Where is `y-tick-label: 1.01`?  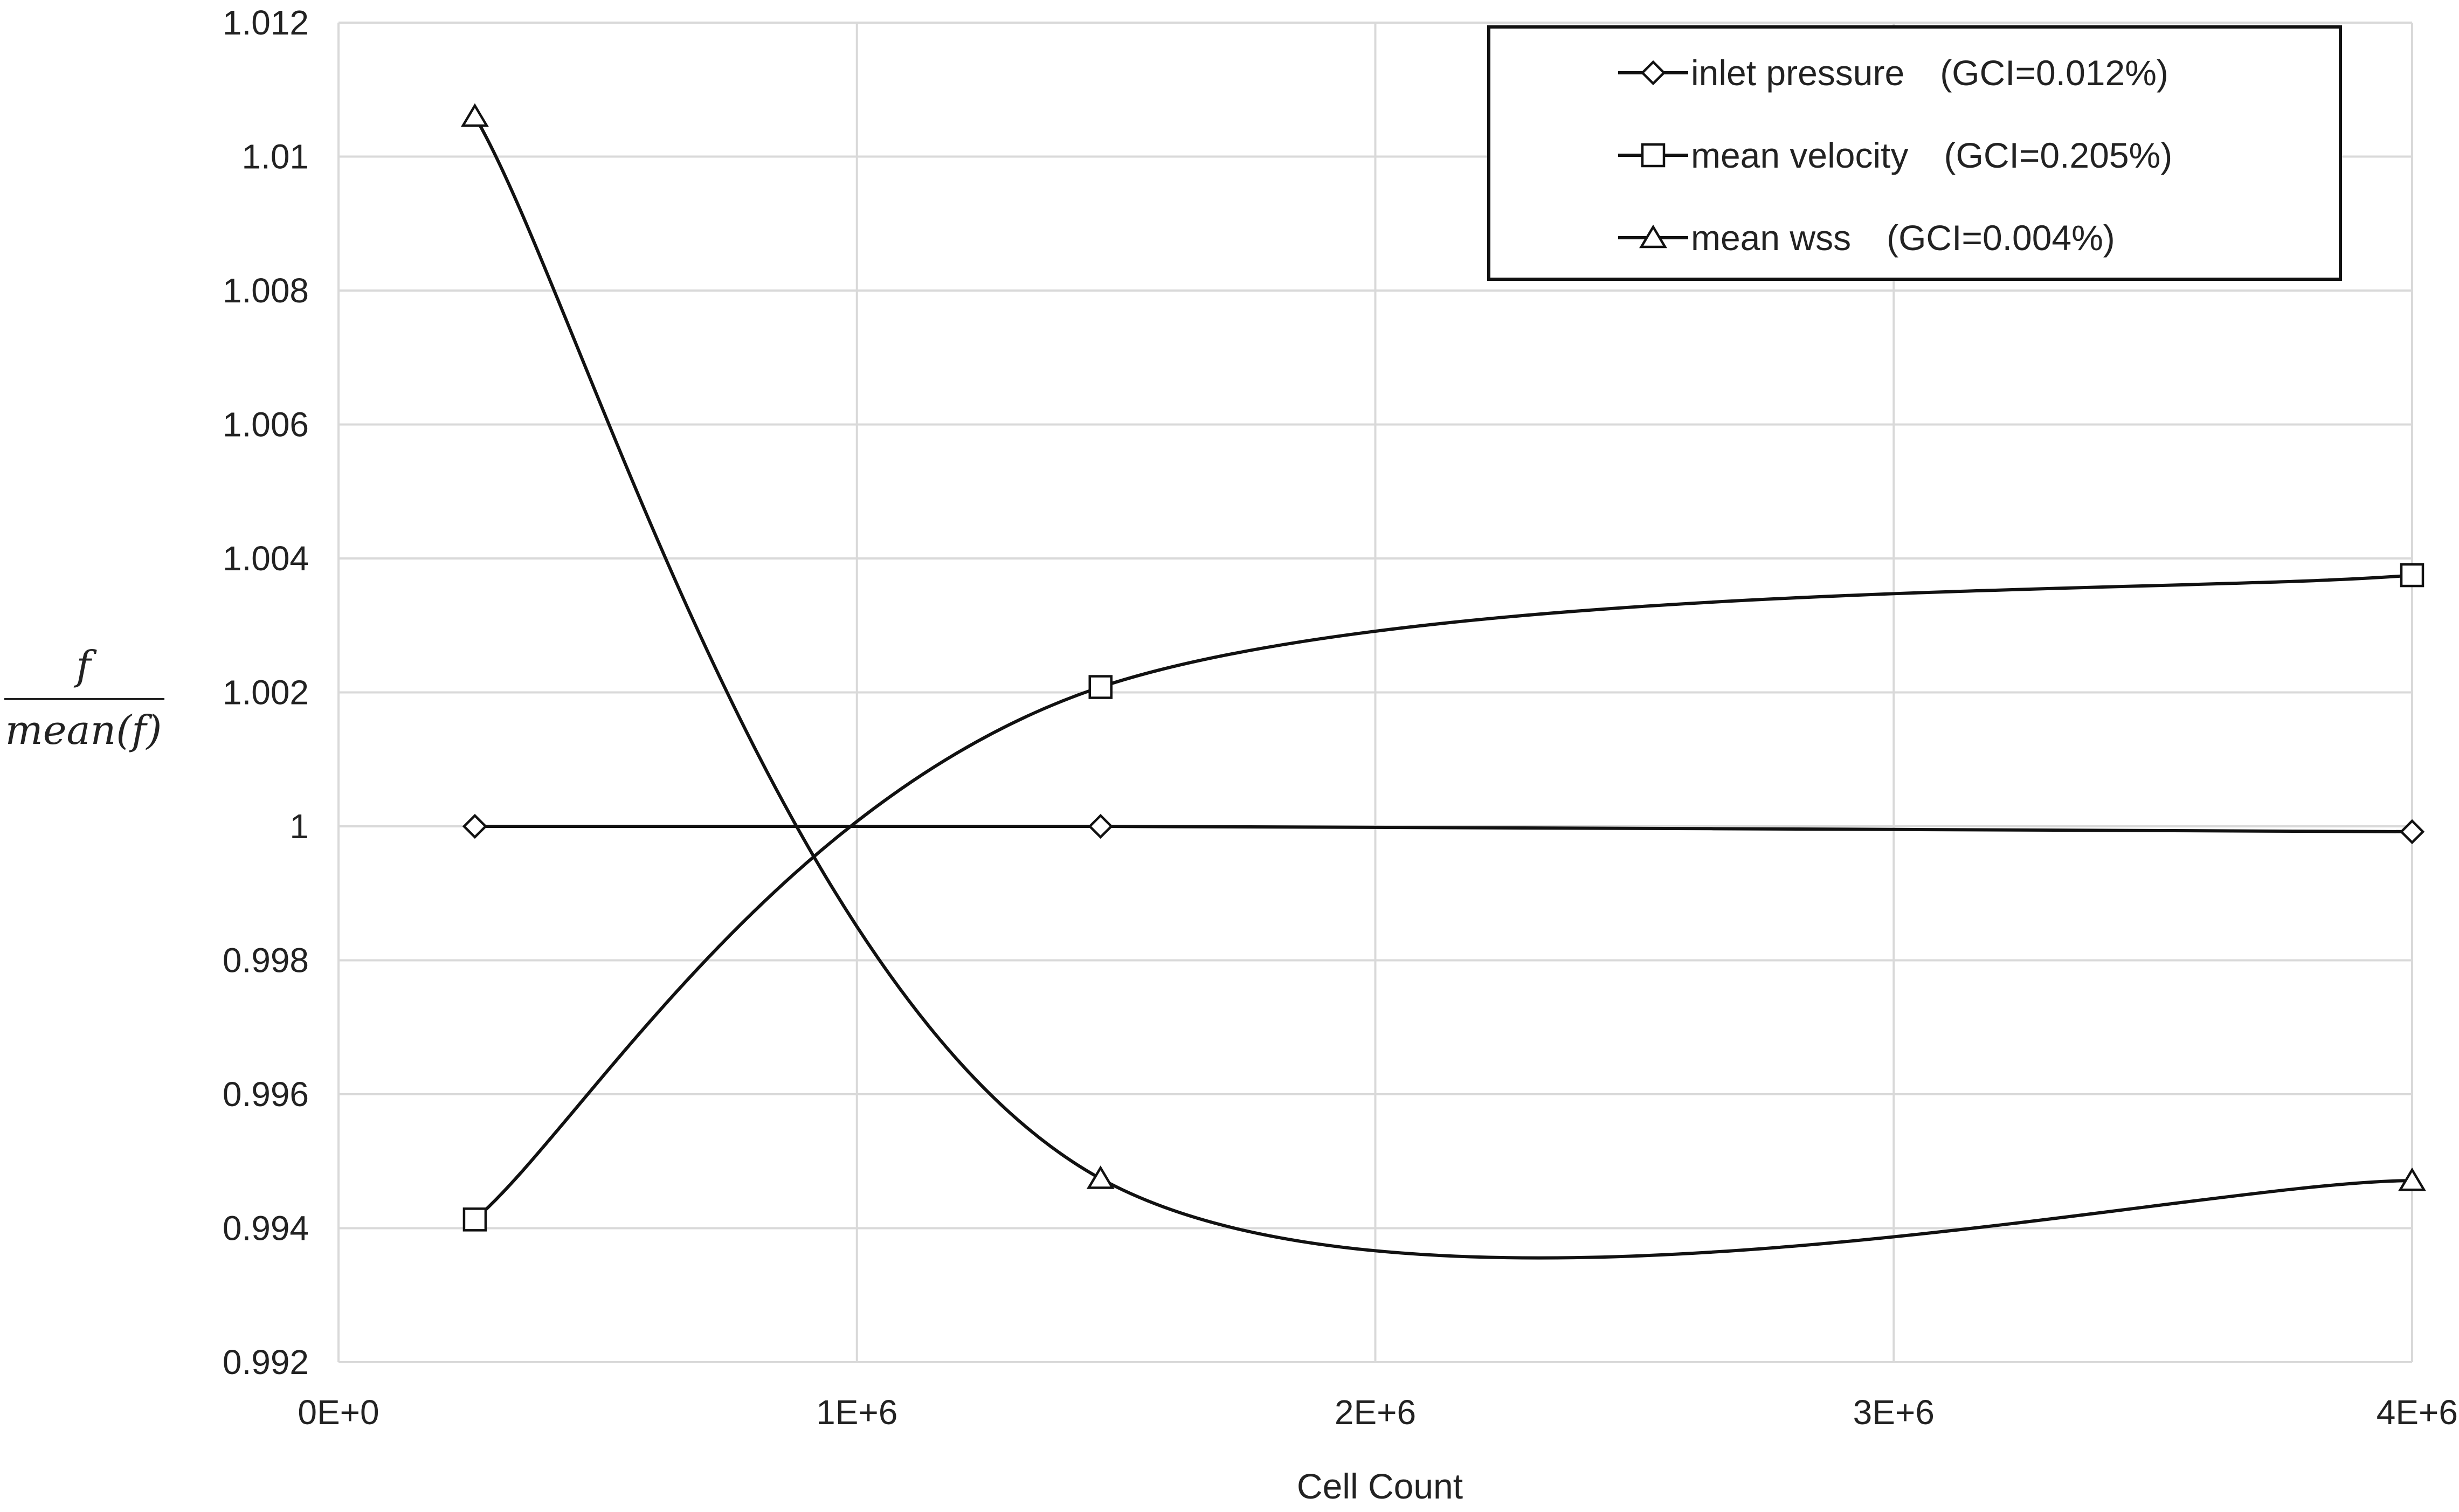 y-tick-label: 1.01 is located at coordinates (275, 156).